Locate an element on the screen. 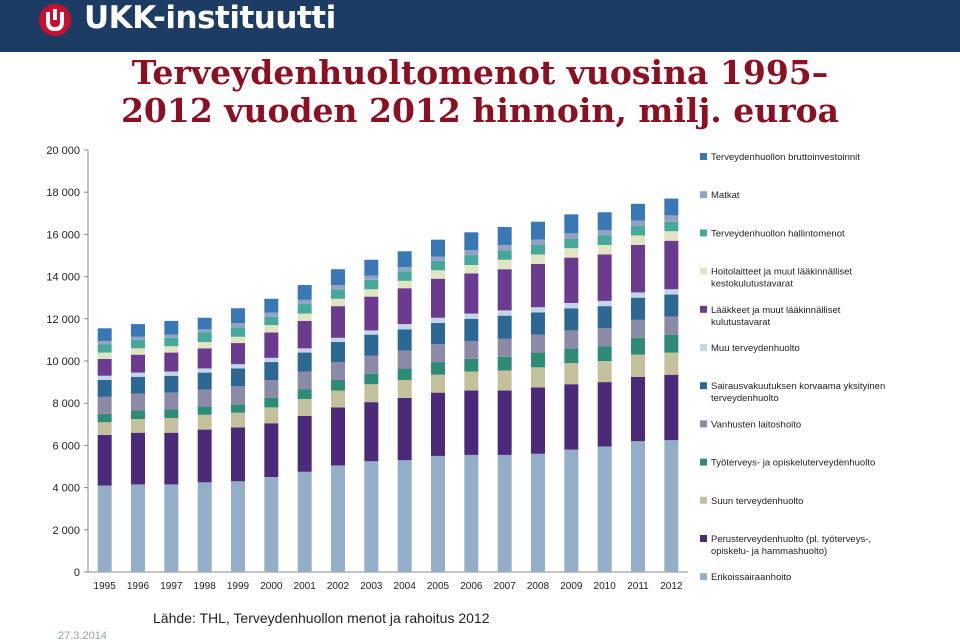 The width and height of the screenshot is (960, 642). y-tick-label: 0 is located at coordinates (77, 573).